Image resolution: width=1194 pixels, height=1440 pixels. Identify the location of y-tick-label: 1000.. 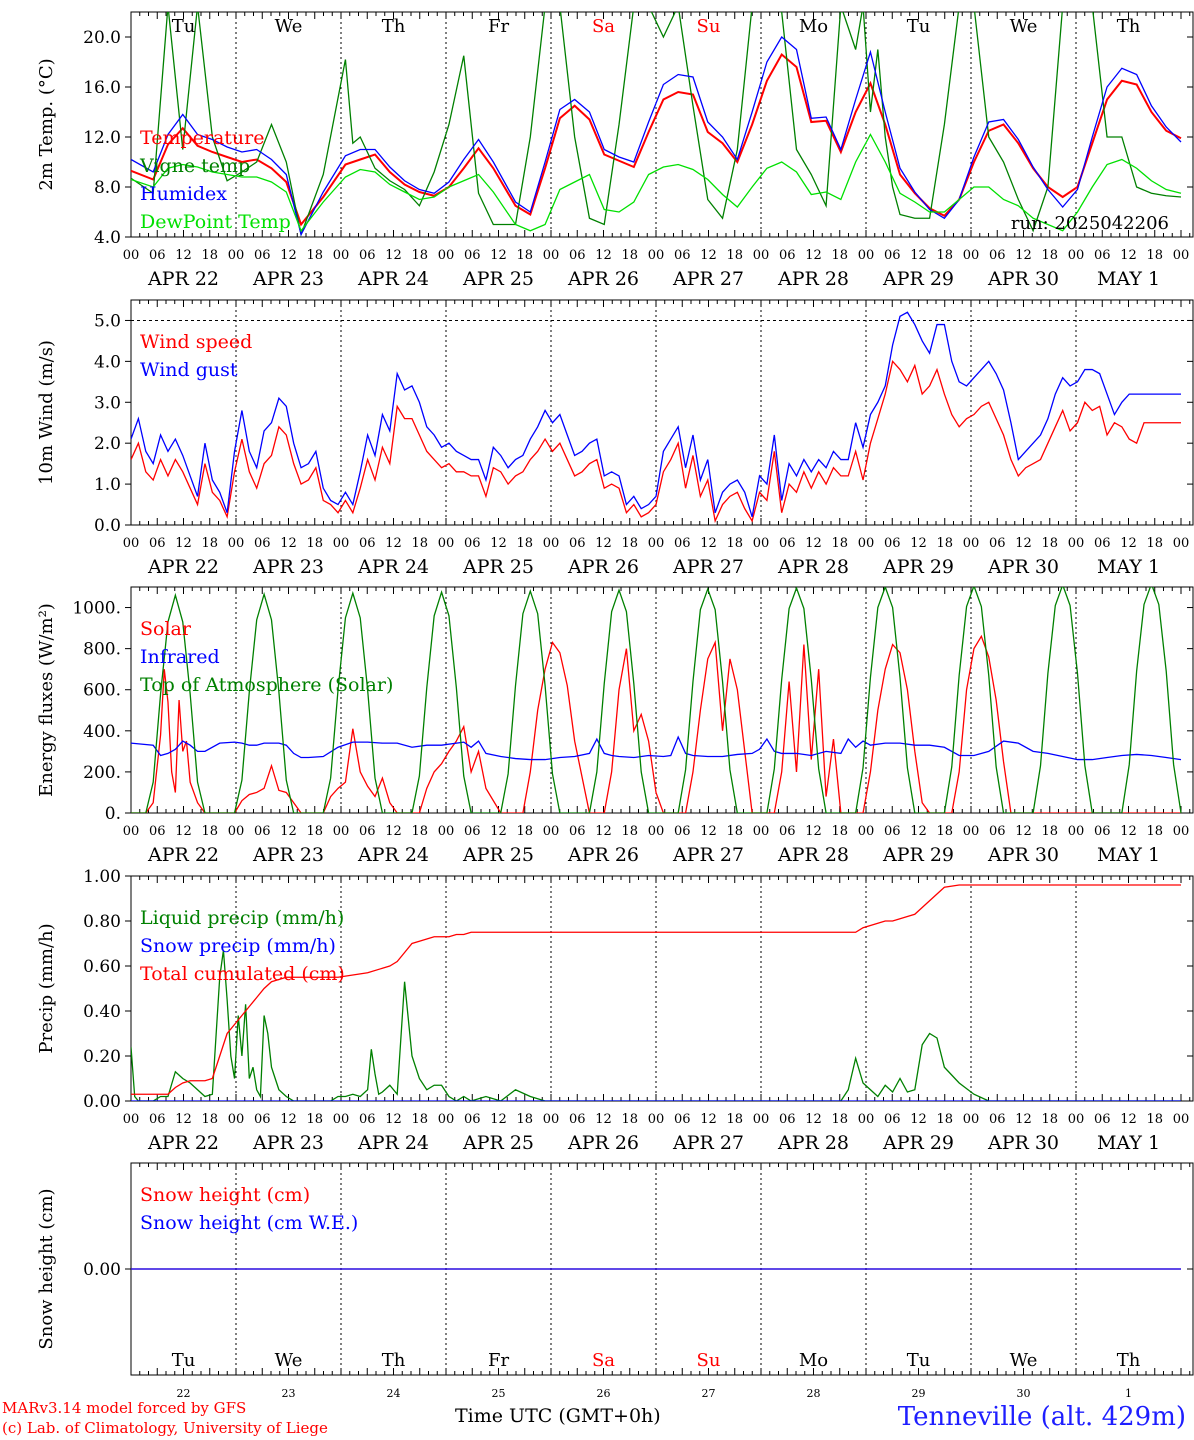
(96, 609).